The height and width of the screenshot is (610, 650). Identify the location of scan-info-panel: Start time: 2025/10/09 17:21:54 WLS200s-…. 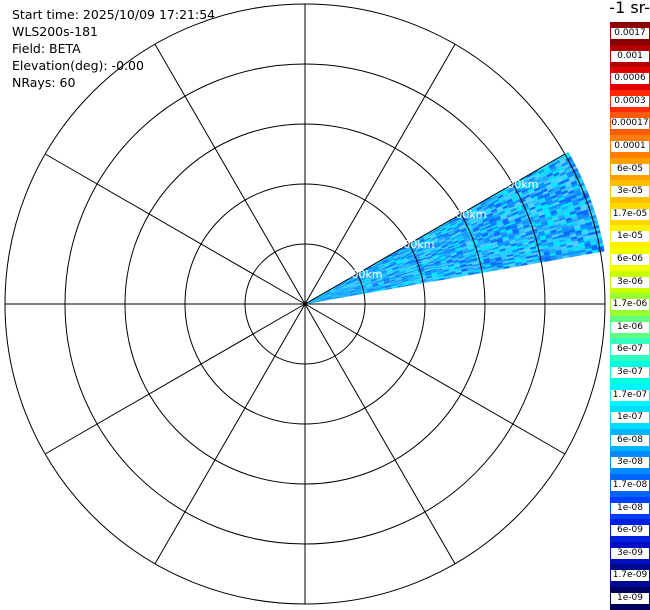
(113, 48).